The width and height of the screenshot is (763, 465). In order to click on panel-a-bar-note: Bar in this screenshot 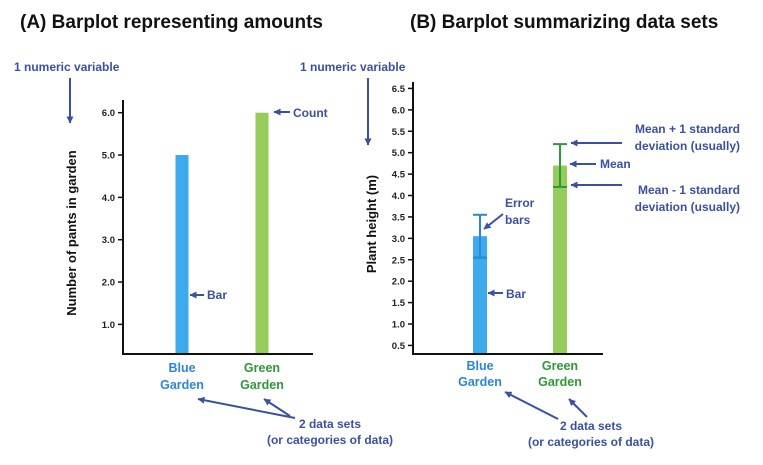, I will do `click(217, 295)`.